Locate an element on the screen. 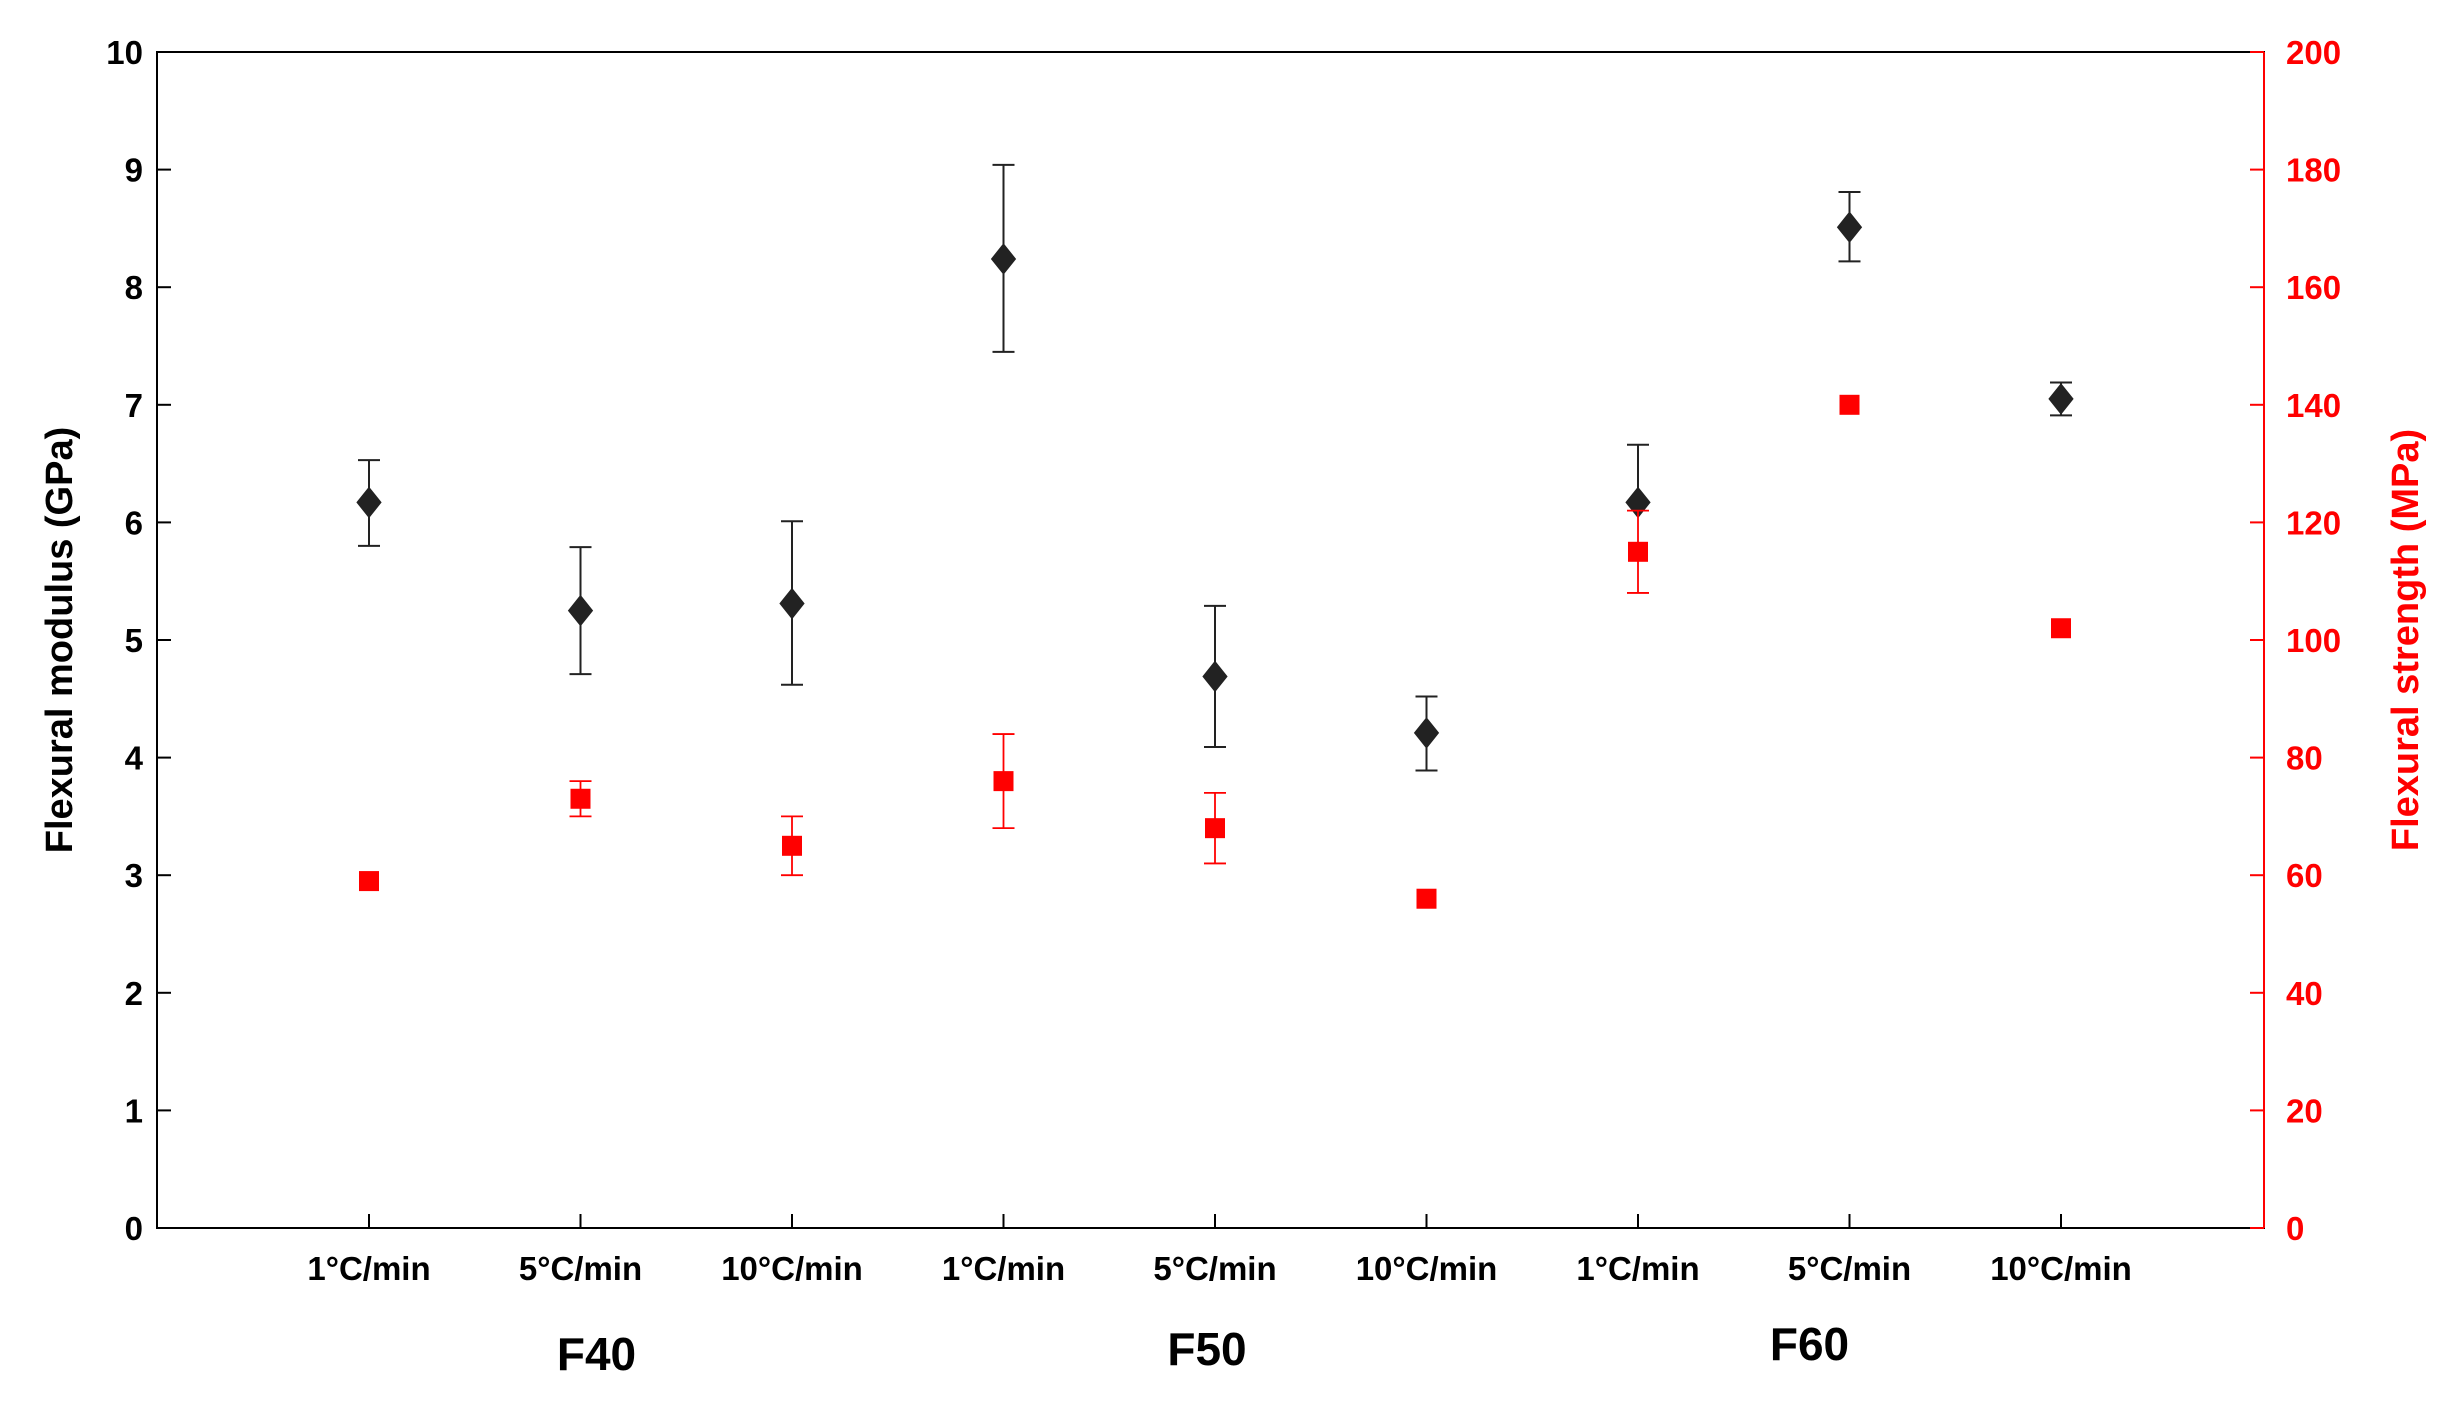 The height and width of the screenshot is (1423, 2448). right-tick-label: 100 is located at coordinates (2313, 640).